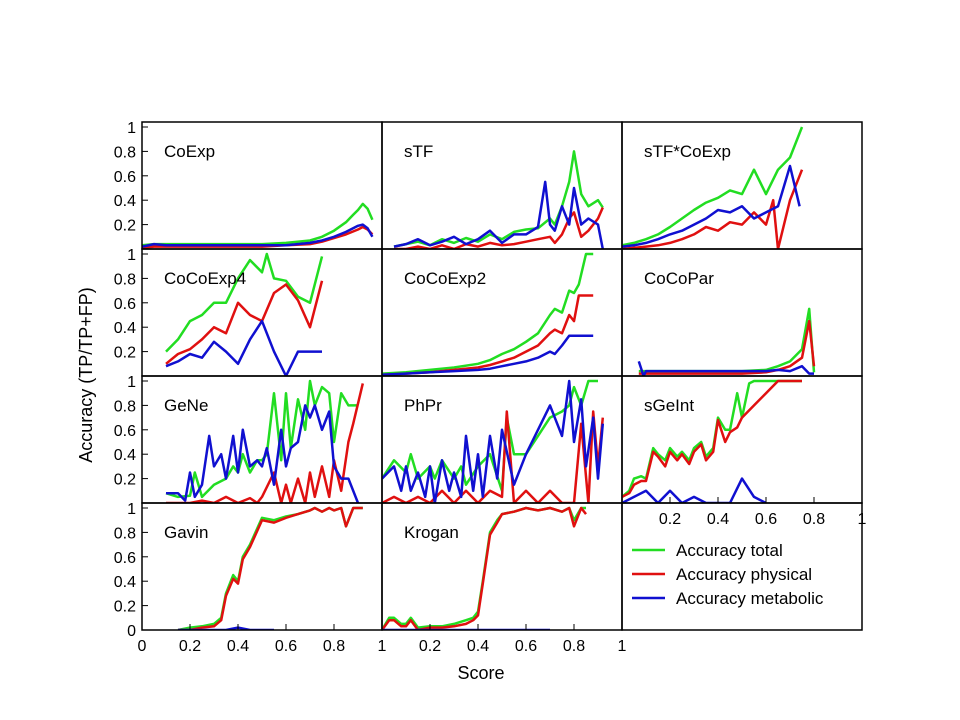  What do you see at coordinates (669, 405) in the screenshot?
I see `panel-title: sGeInt` at bounding box center [669, 405].